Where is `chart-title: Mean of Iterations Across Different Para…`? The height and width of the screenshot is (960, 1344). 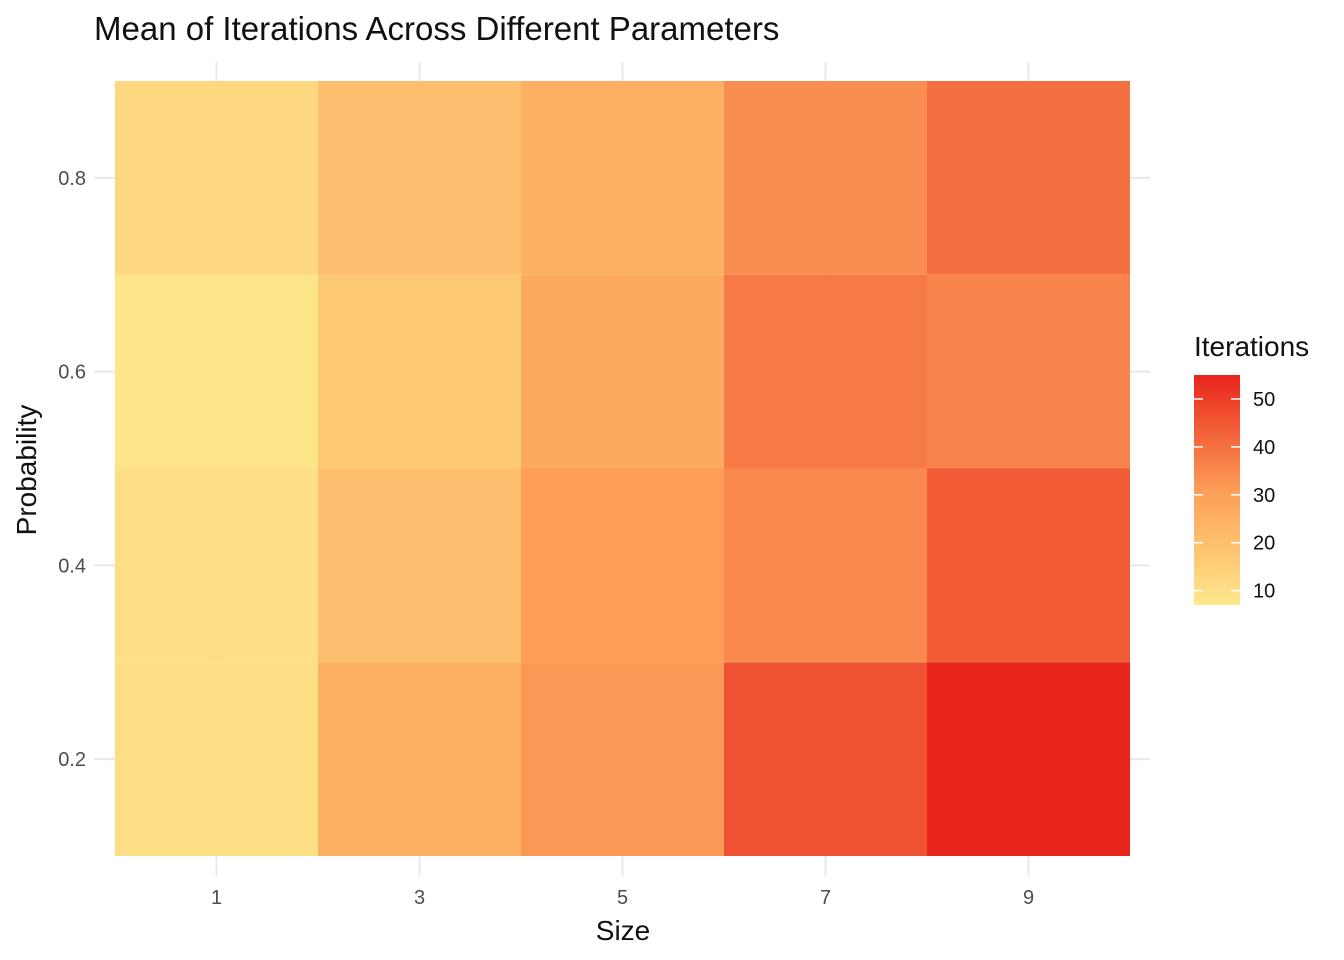 chart-title: Mean of Iterations Across Different Para… is located at coordinates (436, 28).